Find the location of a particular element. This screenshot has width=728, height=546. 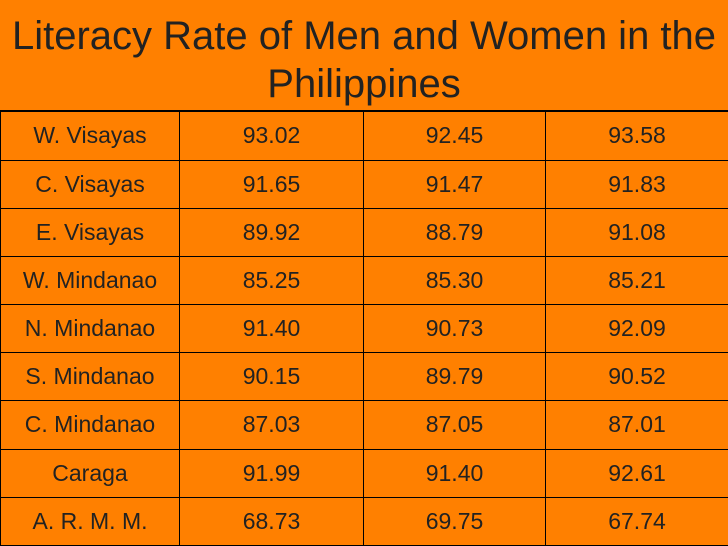

value-cell: 87.01 is located at coordinates (636, 425).